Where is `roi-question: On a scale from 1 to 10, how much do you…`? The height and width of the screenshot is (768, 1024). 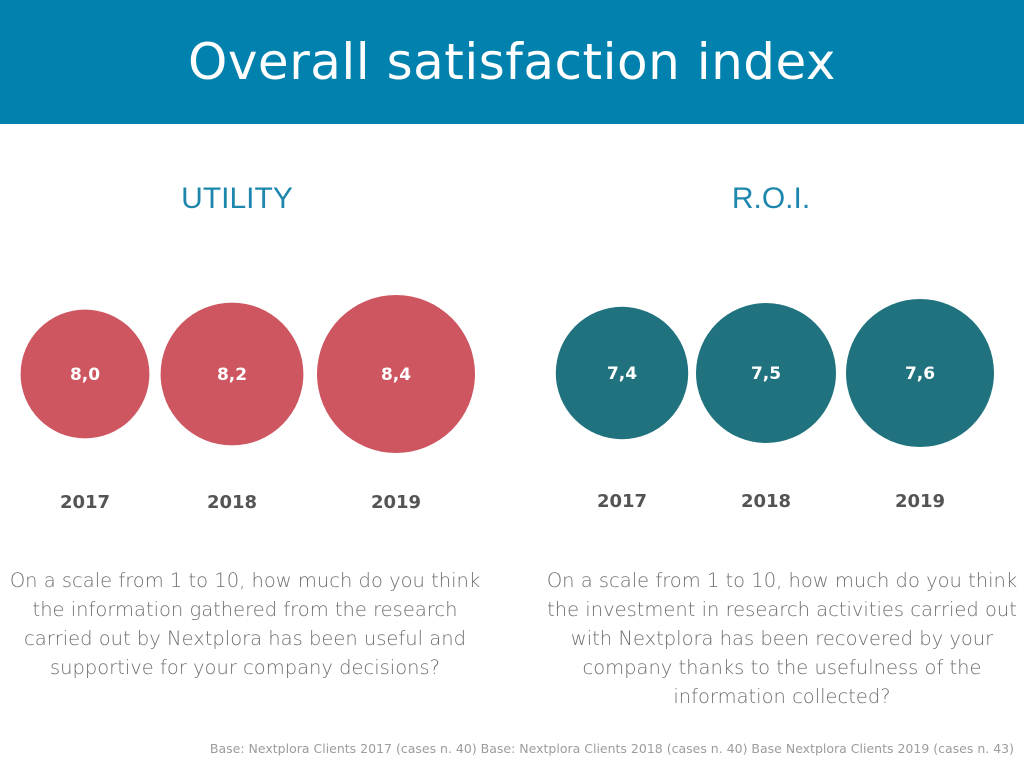
roi-question: On a scale from 1 to 10, how much do you… is located at coordinates (782, 638).